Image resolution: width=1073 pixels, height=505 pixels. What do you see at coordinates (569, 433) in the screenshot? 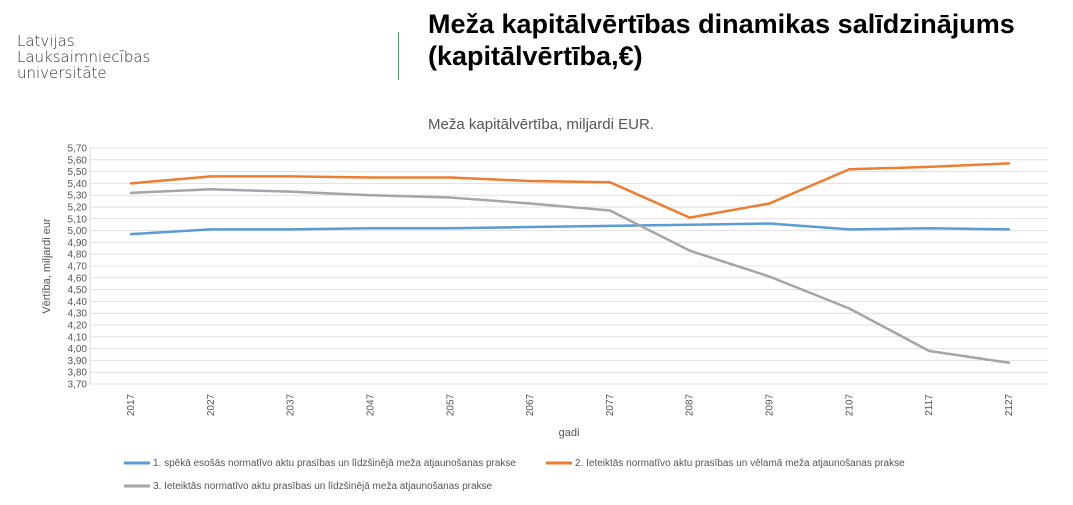
I see `x-axis-label: gadi` at bounding box center [569, 433].